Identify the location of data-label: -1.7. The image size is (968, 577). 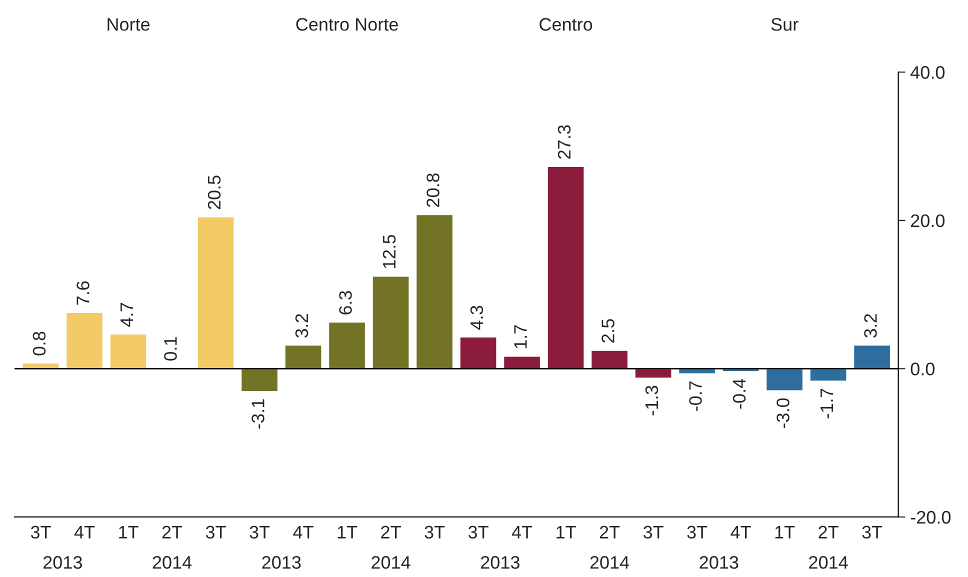
(826, 403).